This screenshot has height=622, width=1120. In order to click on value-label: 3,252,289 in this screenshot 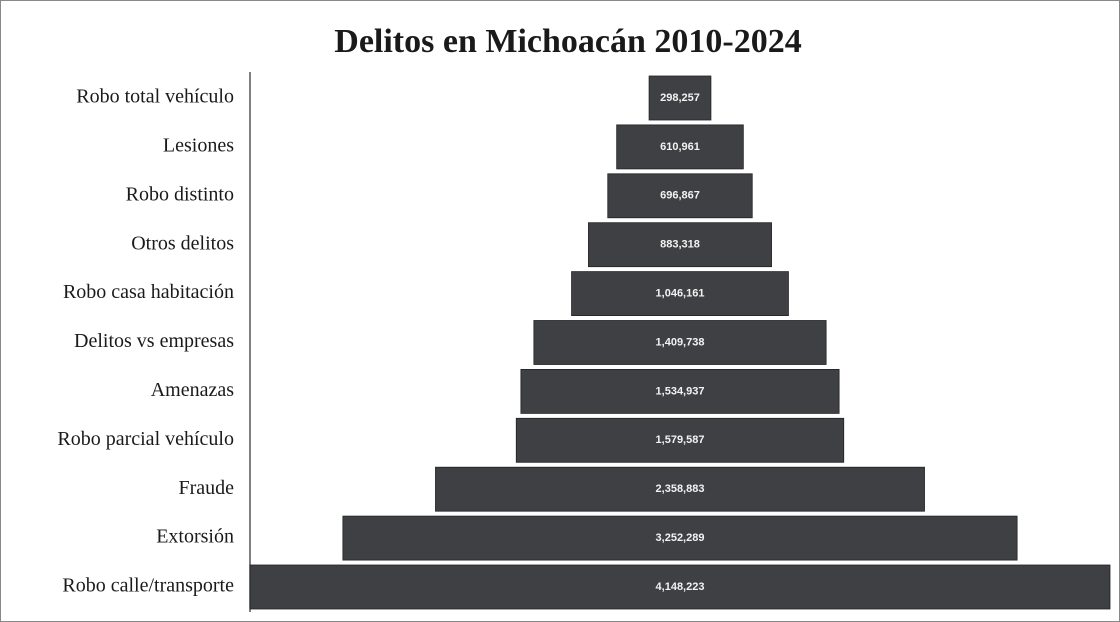, I will do `click(680, 538)`.